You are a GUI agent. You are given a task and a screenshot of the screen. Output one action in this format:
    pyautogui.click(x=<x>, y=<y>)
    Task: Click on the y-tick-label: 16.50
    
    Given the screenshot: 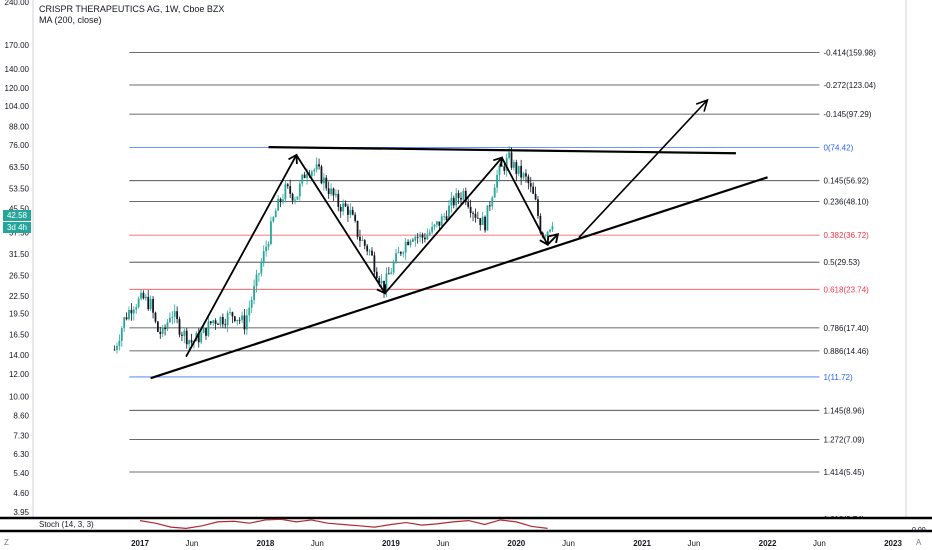 What is the action you would take?
    pyautogui.click(x=19, y=334)
    